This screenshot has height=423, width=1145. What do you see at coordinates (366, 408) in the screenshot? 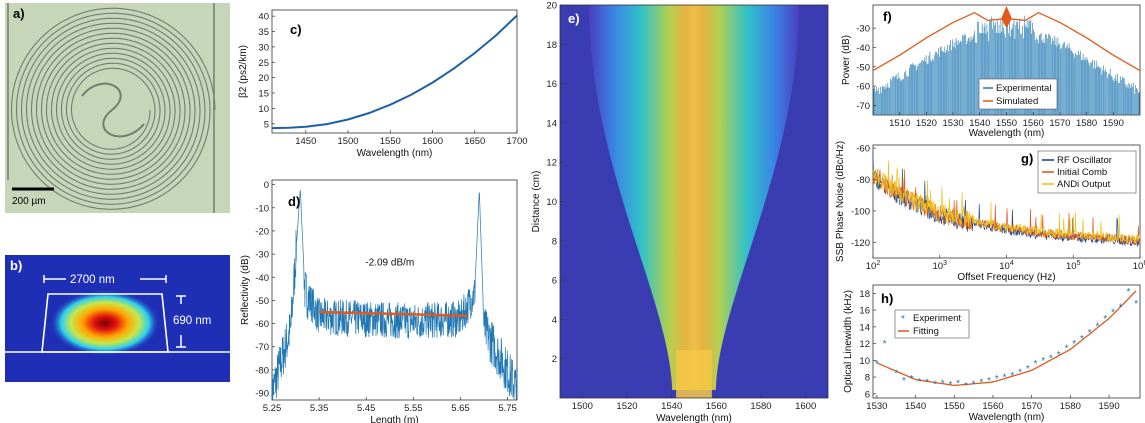
I see `d-x-tick-label: 5.45` at bounding box center [366, 408].